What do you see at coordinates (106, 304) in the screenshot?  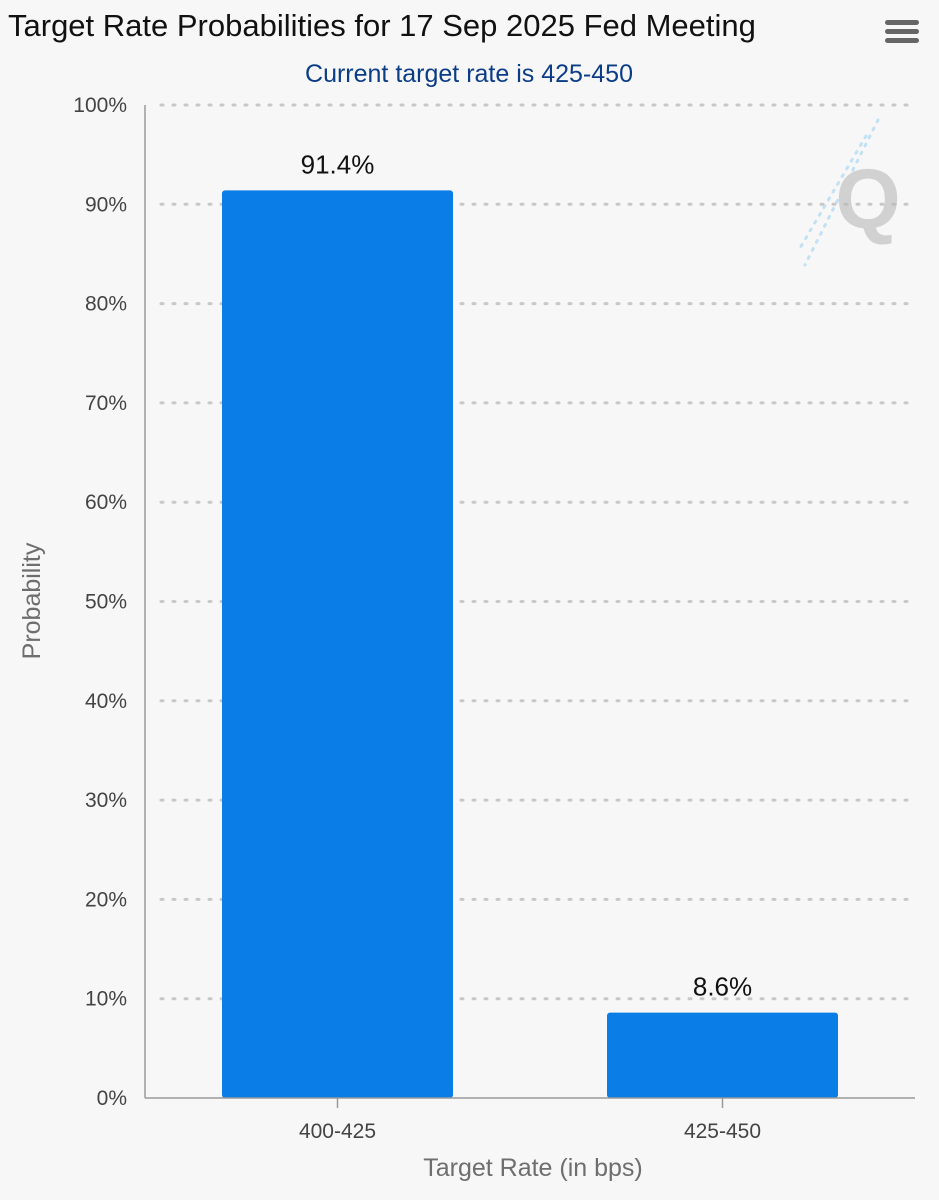 I see `y-tick-label: 80%` at bounding box center [106, 304].